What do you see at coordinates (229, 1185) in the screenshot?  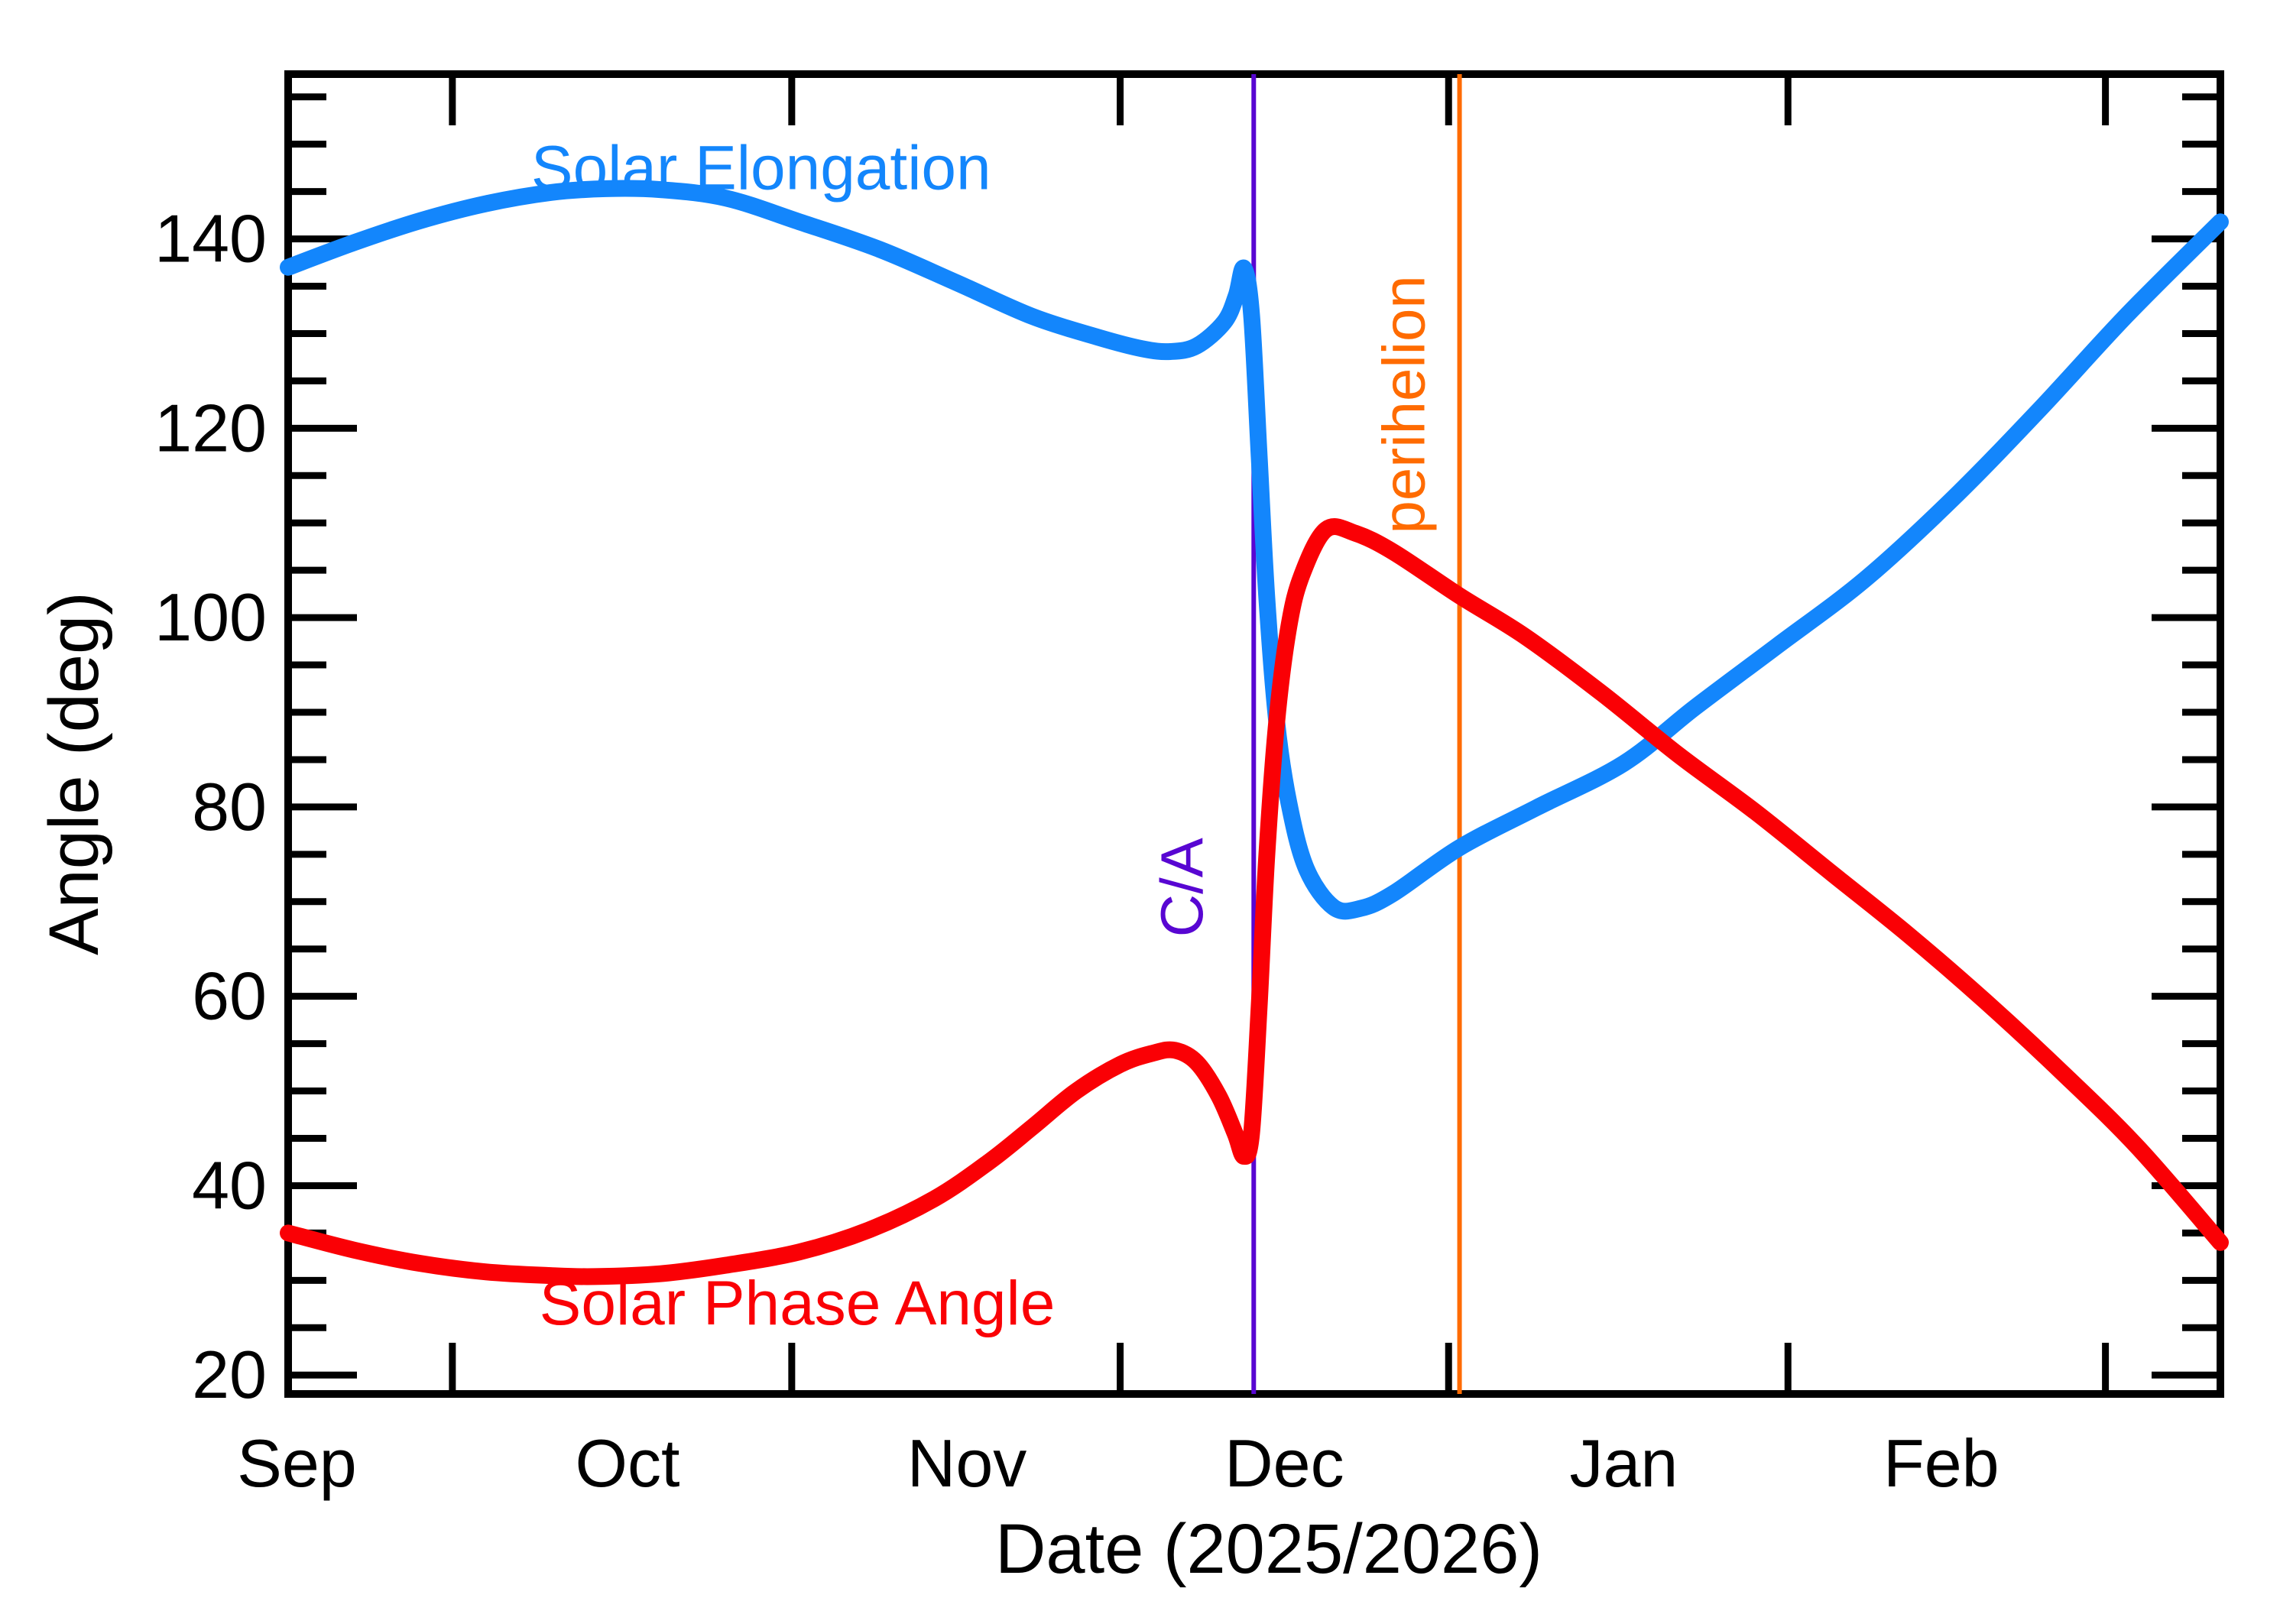 I see `y-tick-label: 40` at bounding box center [229, 1185].